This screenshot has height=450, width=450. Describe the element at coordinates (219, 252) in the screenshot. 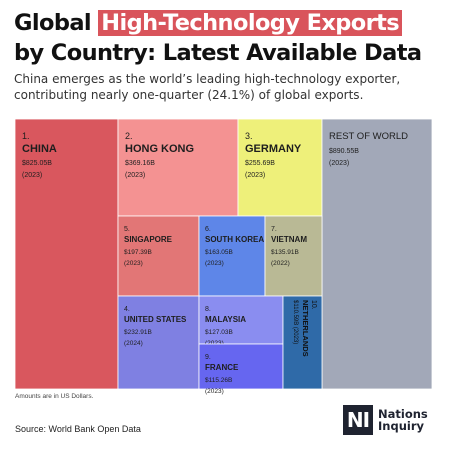

I see `label-value-south-korea: $163.05B` at that location.